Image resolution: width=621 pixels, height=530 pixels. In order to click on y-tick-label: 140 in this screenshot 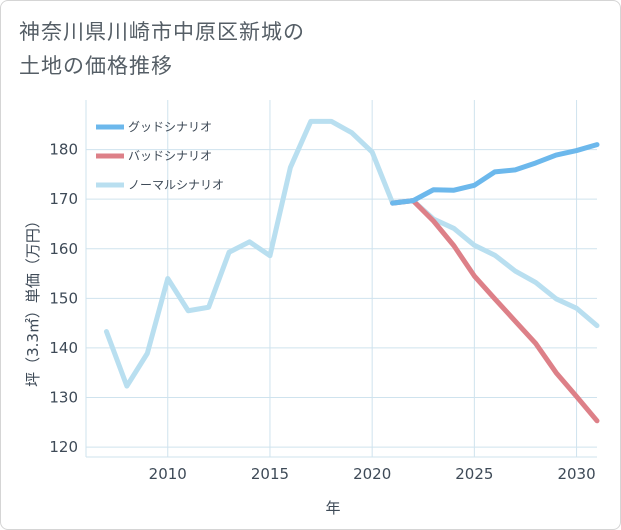, I will do `click(63, 348)`.